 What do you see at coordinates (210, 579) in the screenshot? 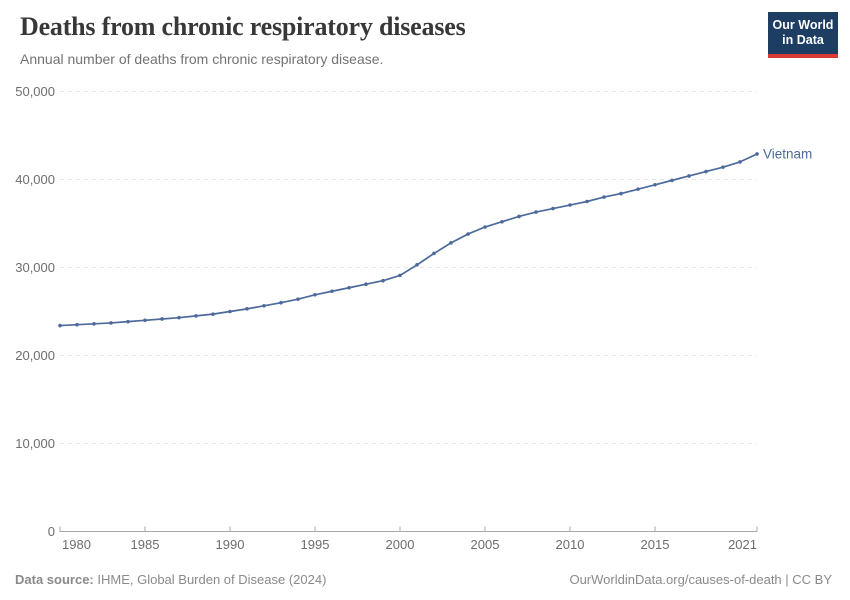
I see `data-source-text: IHME, Global Burden of Disease (2024)` at bounding box center [210, 579].